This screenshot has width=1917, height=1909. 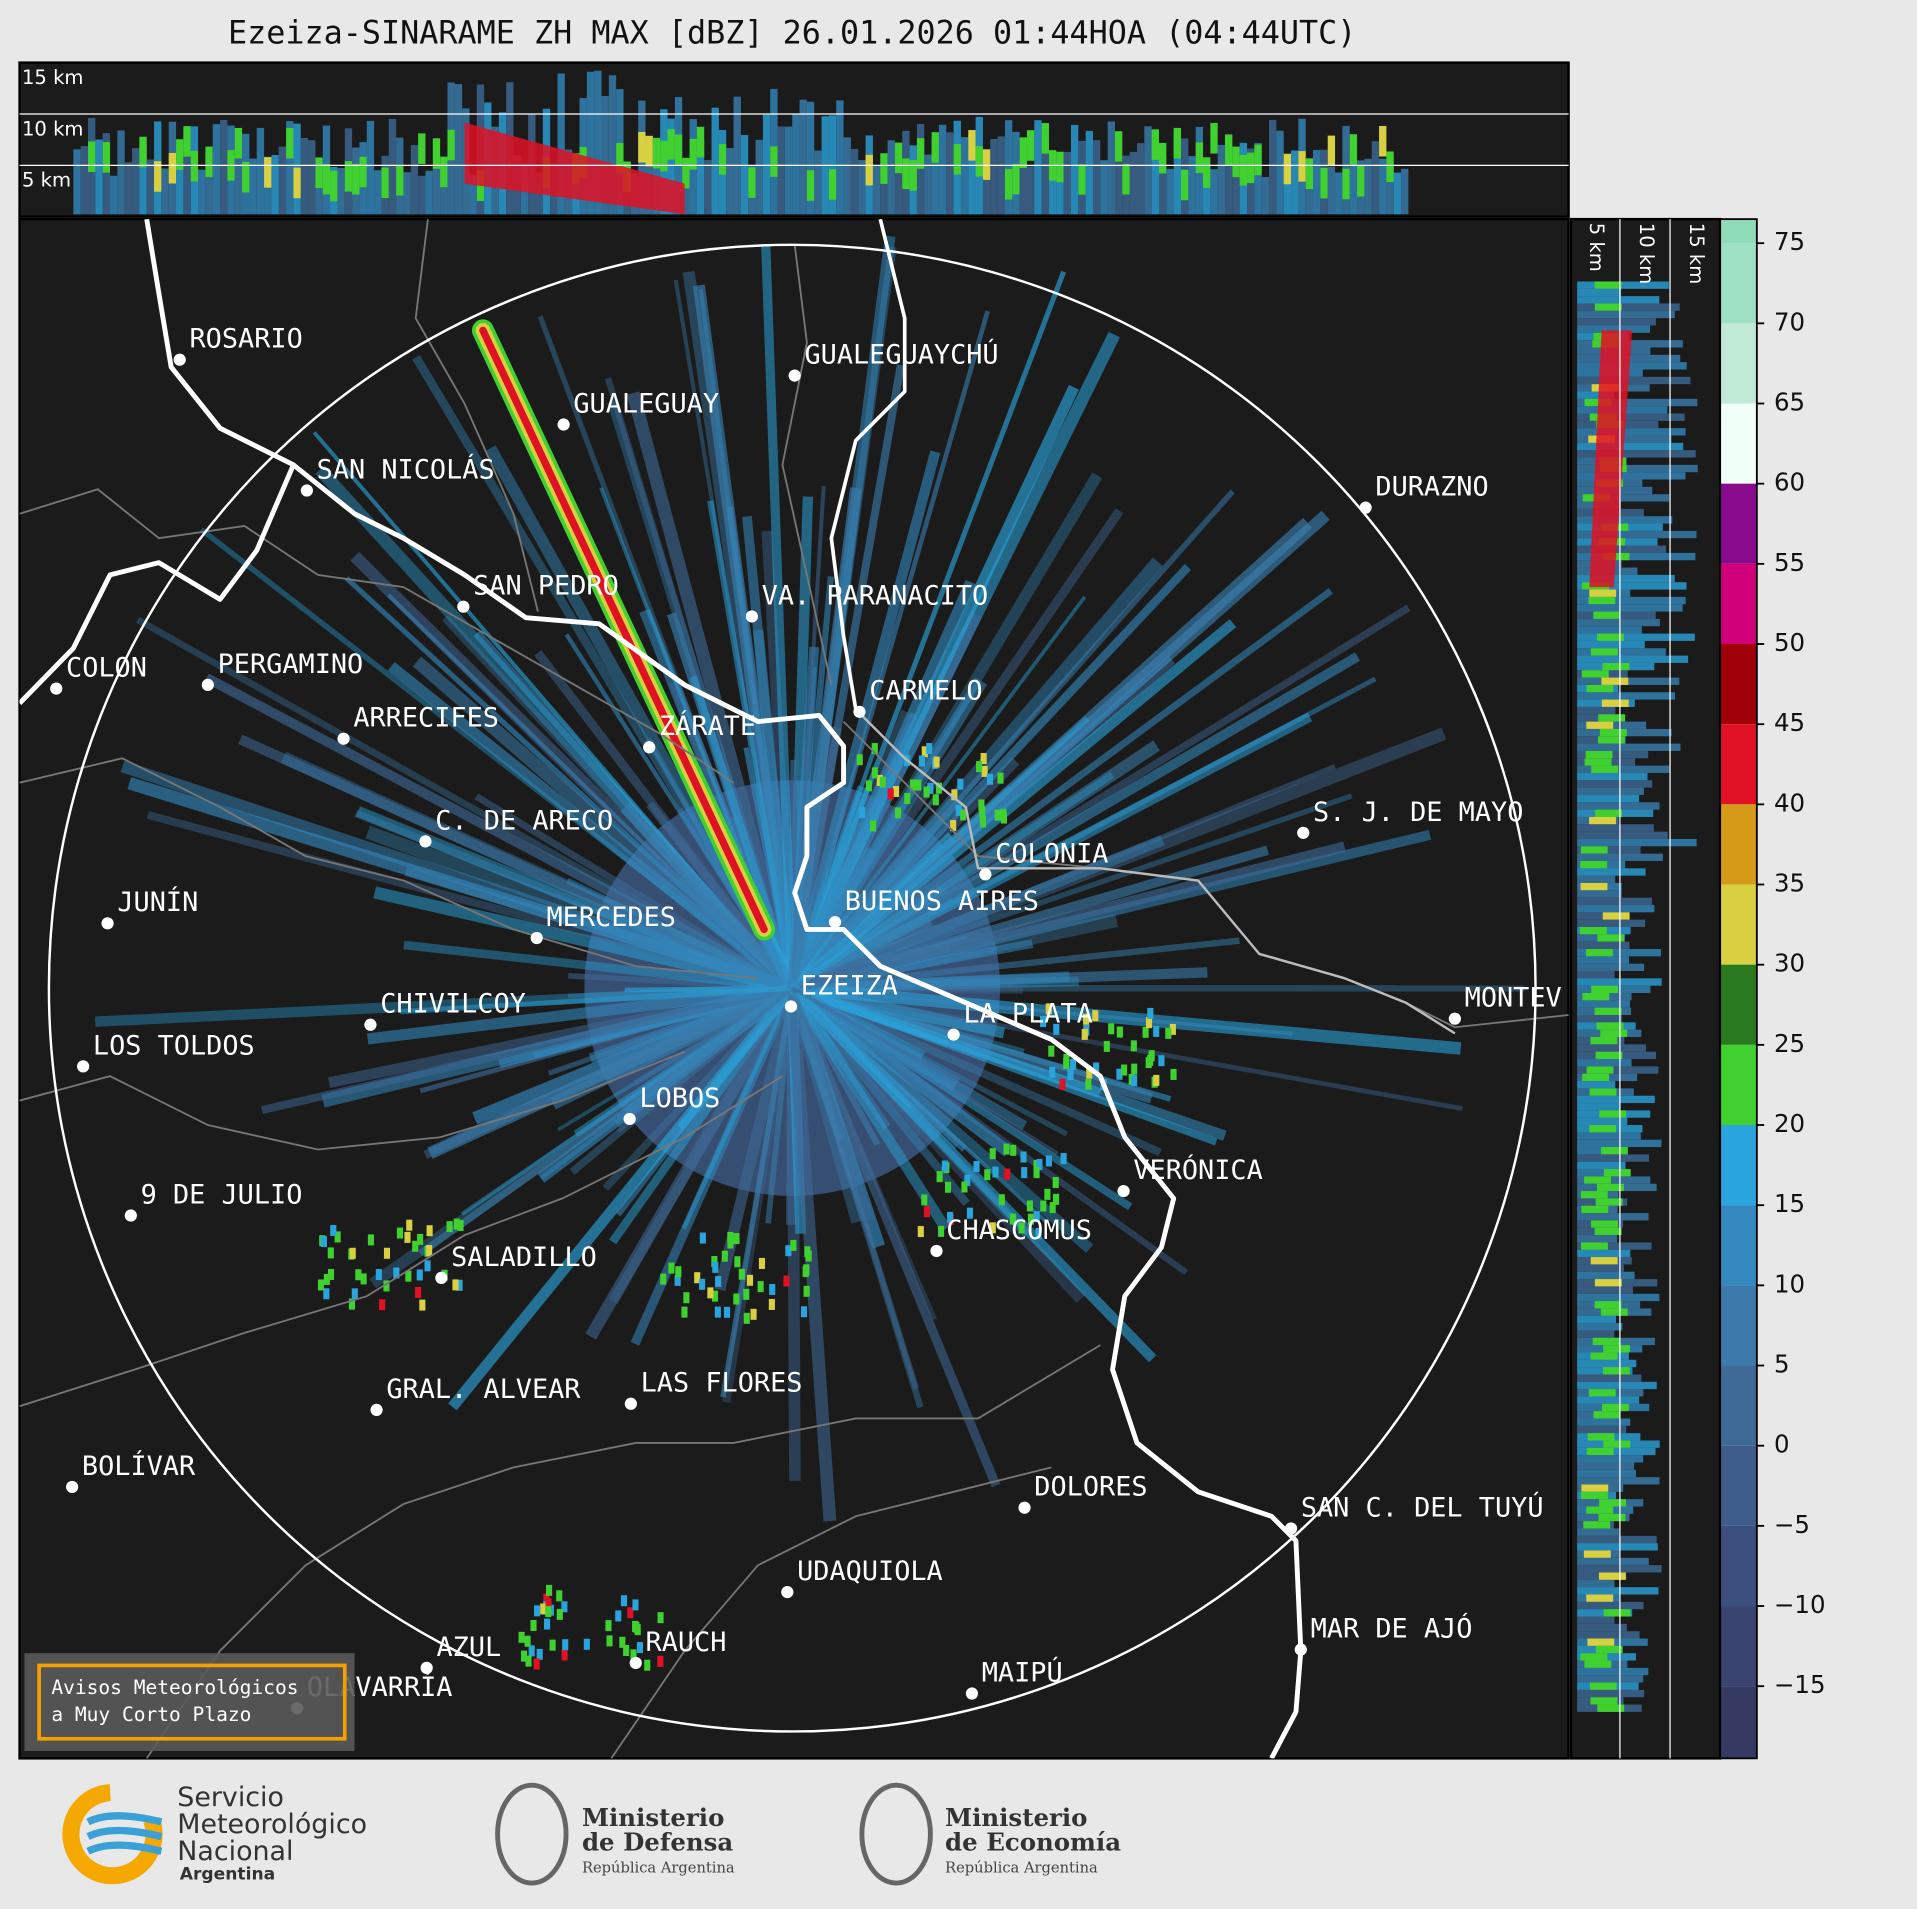 I want to click on city-label: LOBOS, so click(x=679, y=1098).